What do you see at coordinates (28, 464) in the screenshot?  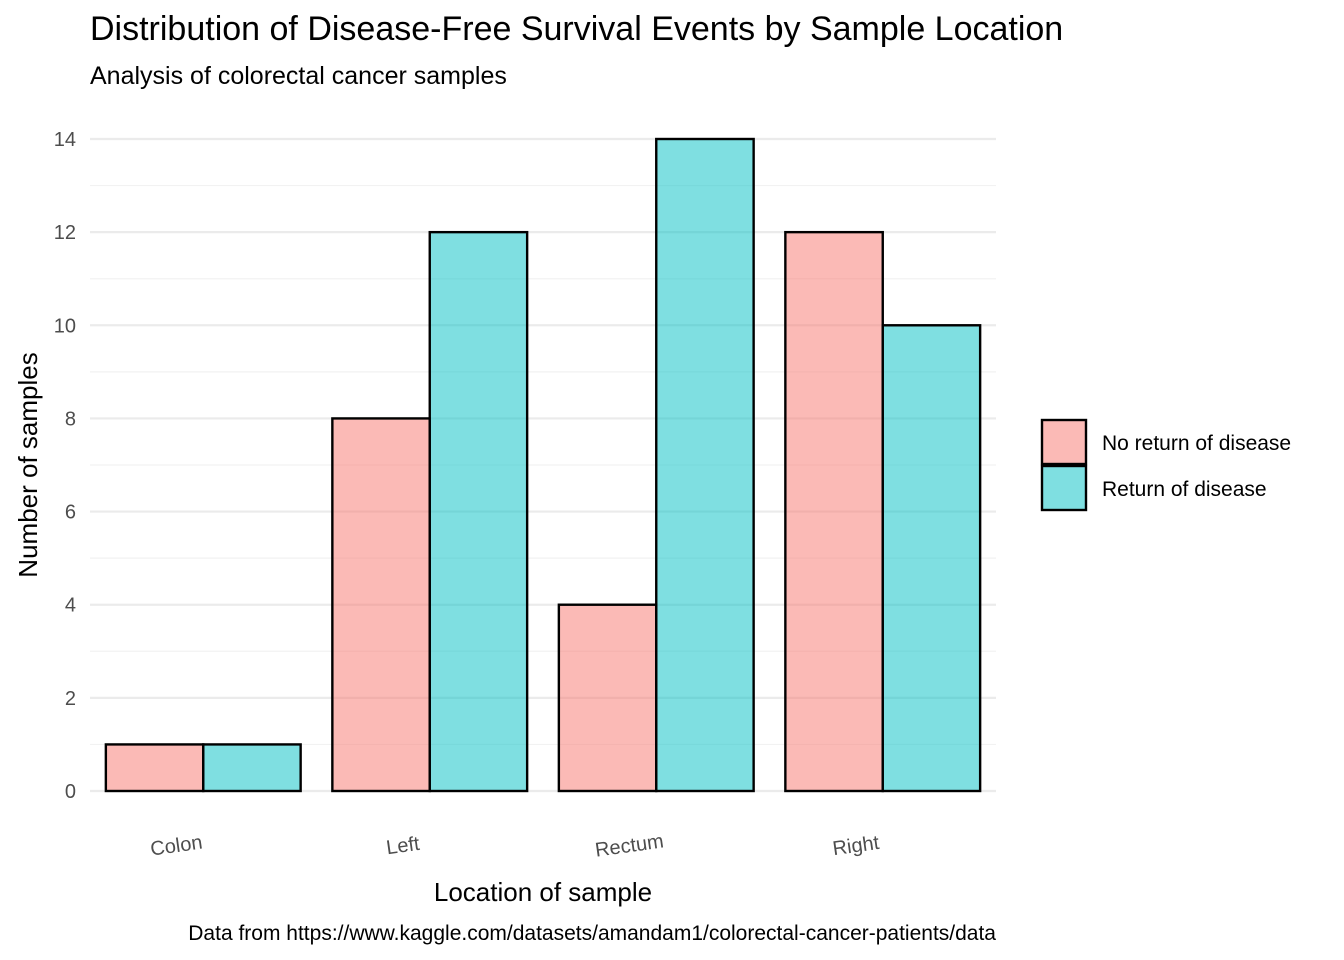 I see `y-axis-title: Number of samples` at bounding box center [28, 464].